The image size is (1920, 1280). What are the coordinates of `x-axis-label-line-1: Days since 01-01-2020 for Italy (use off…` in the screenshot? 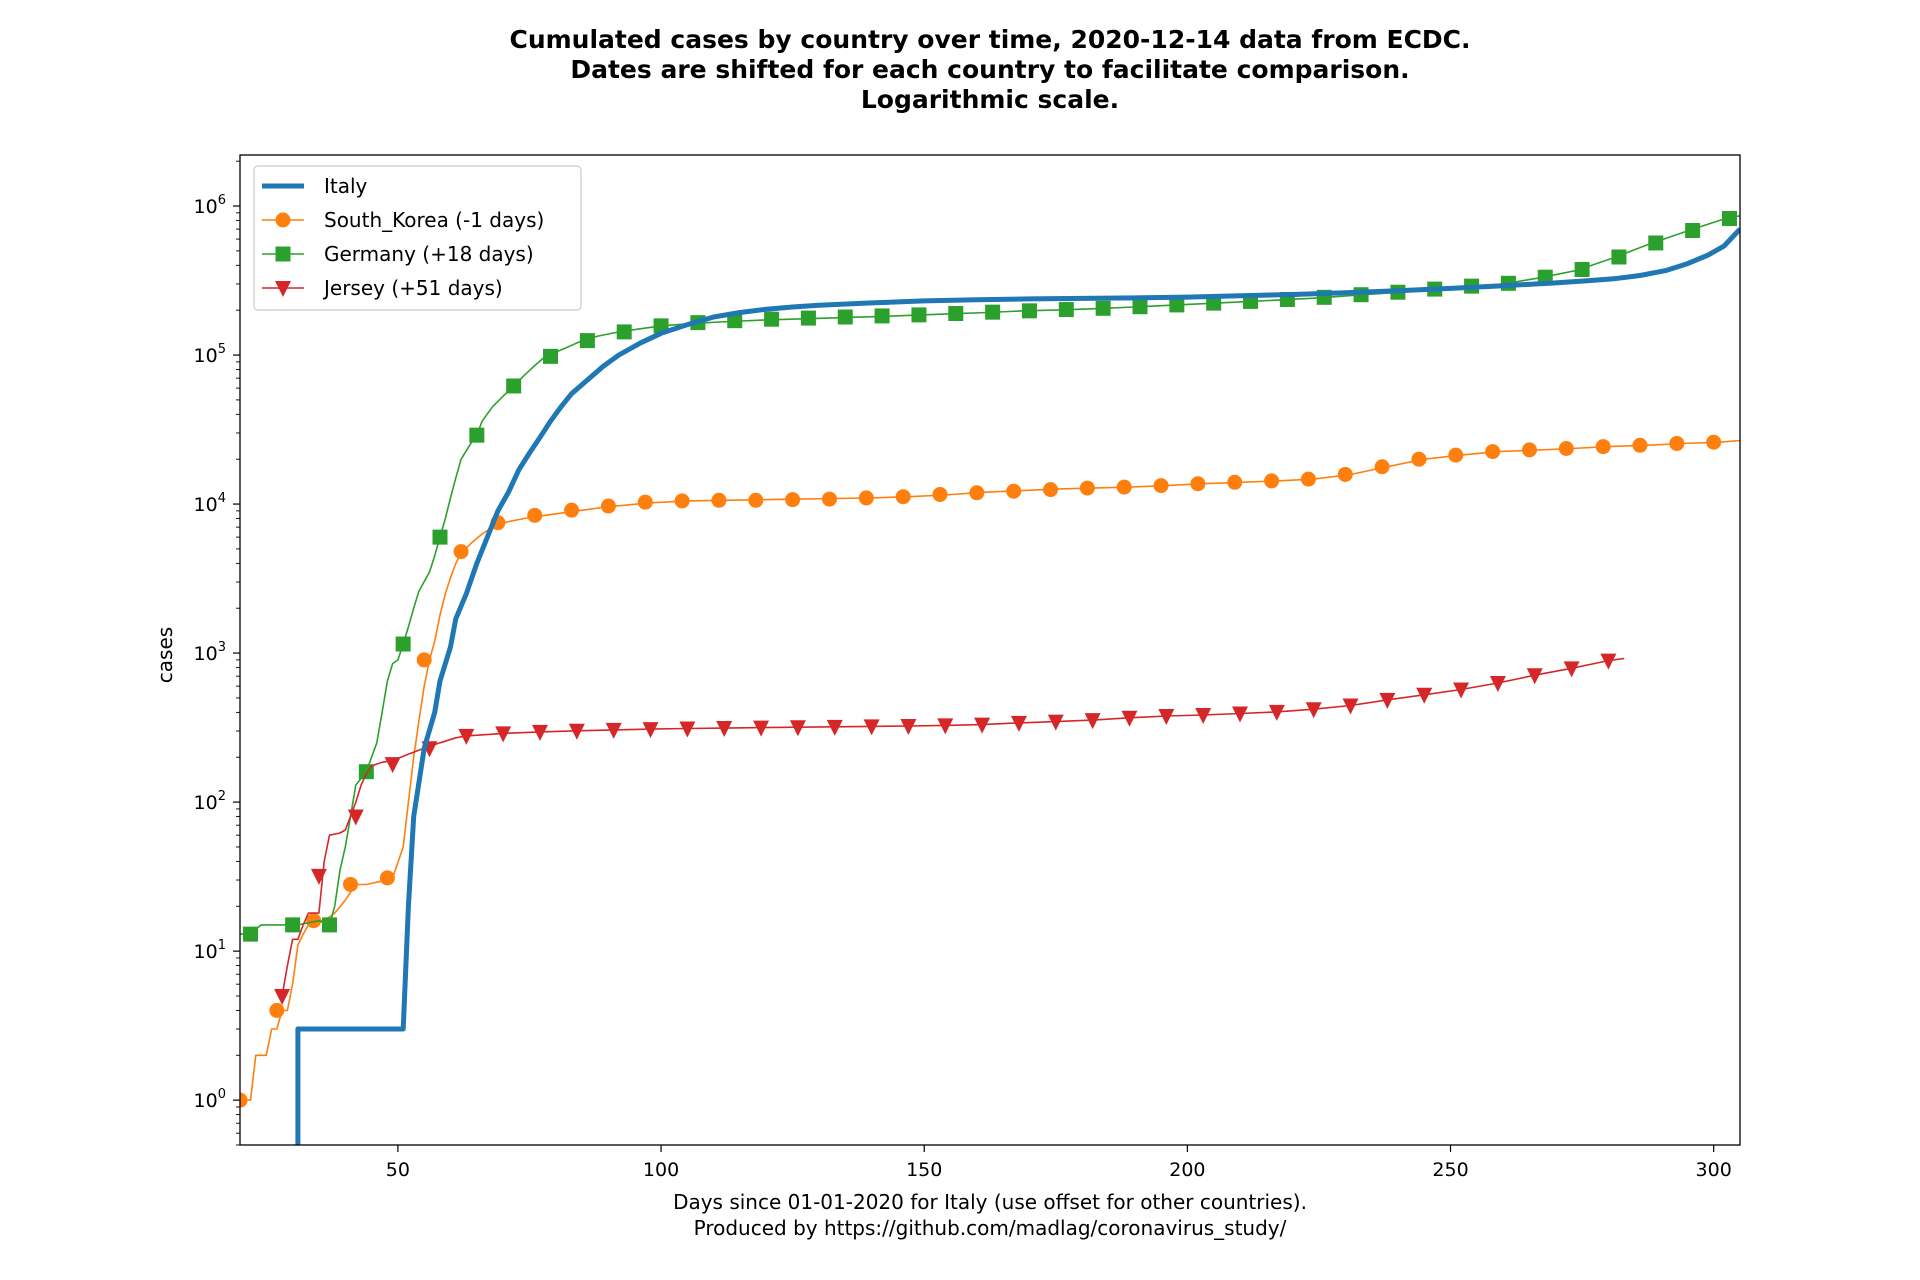 It's located at (990, 1202).